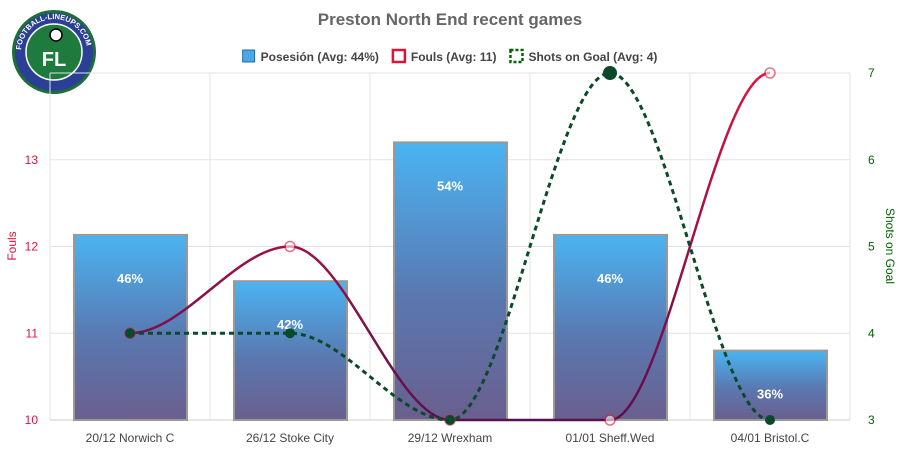  What do you see at coordinates (610, 438) in the screenshot?
I see `x-tick-label: 01/01 Sheff.Wed` at bounding box center [610, 438].